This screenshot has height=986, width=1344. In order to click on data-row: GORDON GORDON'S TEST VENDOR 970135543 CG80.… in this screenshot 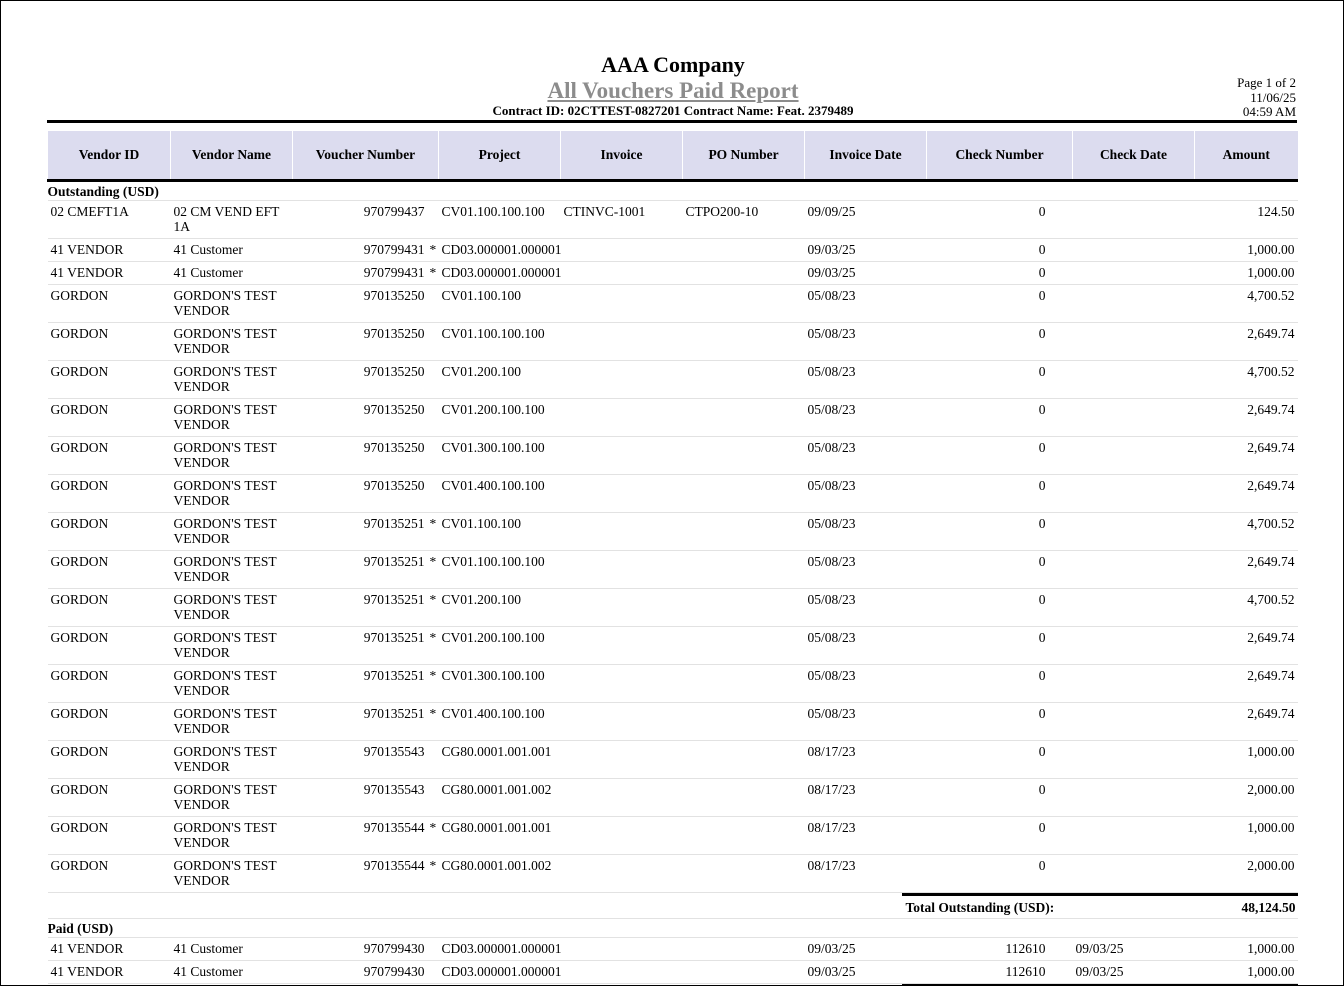, I will do `click(672, 759)`.